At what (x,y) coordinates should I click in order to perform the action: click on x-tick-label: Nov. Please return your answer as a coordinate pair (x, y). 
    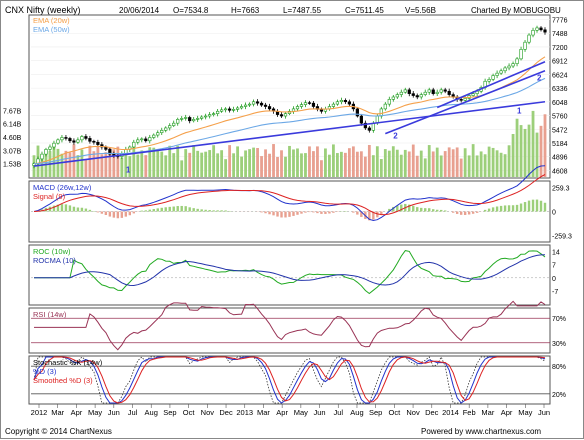
    Looking at the image, I should click on (208, 412).